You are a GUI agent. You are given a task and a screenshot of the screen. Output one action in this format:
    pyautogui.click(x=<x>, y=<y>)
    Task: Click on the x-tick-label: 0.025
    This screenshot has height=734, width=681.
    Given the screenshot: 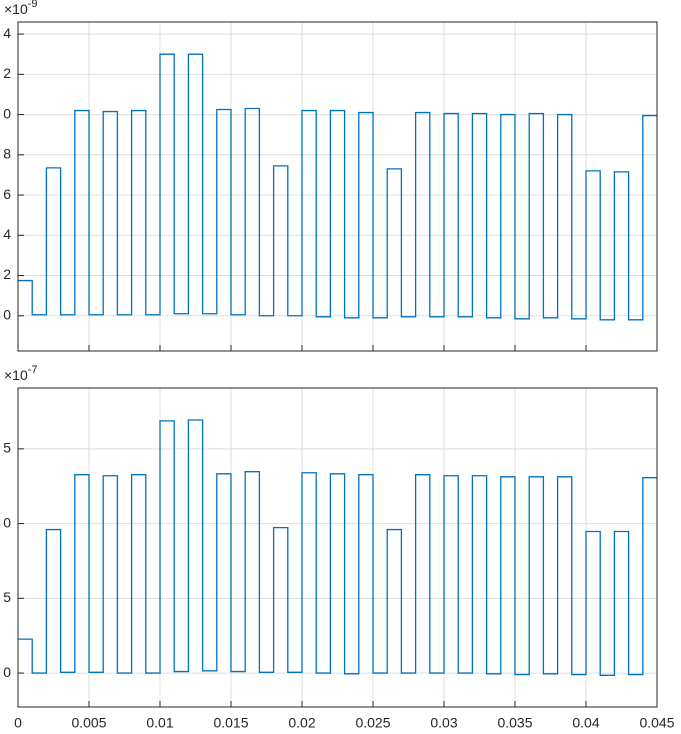 What is the action you would take?
    pyautogui.click(x=372, y=723)
    